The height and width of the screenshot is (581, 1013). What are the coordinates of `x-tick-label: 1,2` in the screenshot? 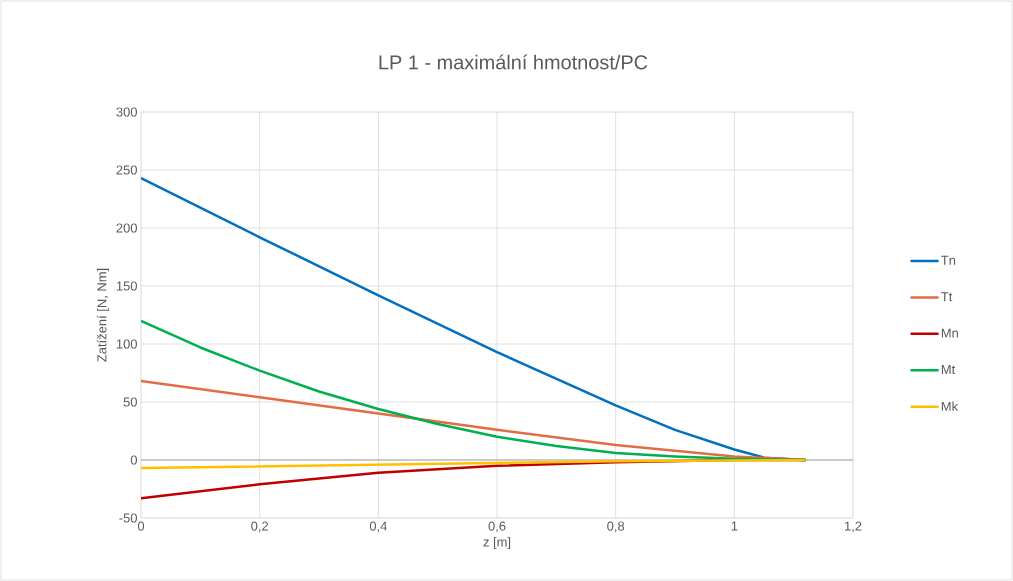 It's located at (853, 527).